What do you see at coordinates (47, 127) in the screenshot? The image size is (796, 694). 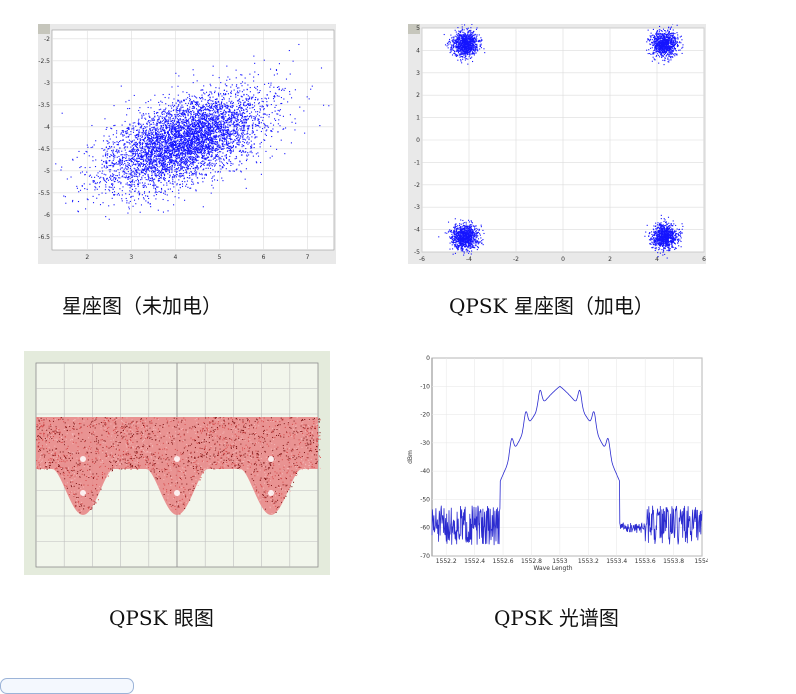 I see `chart1-ytick-label: -4` at bounding box center [47, 127].